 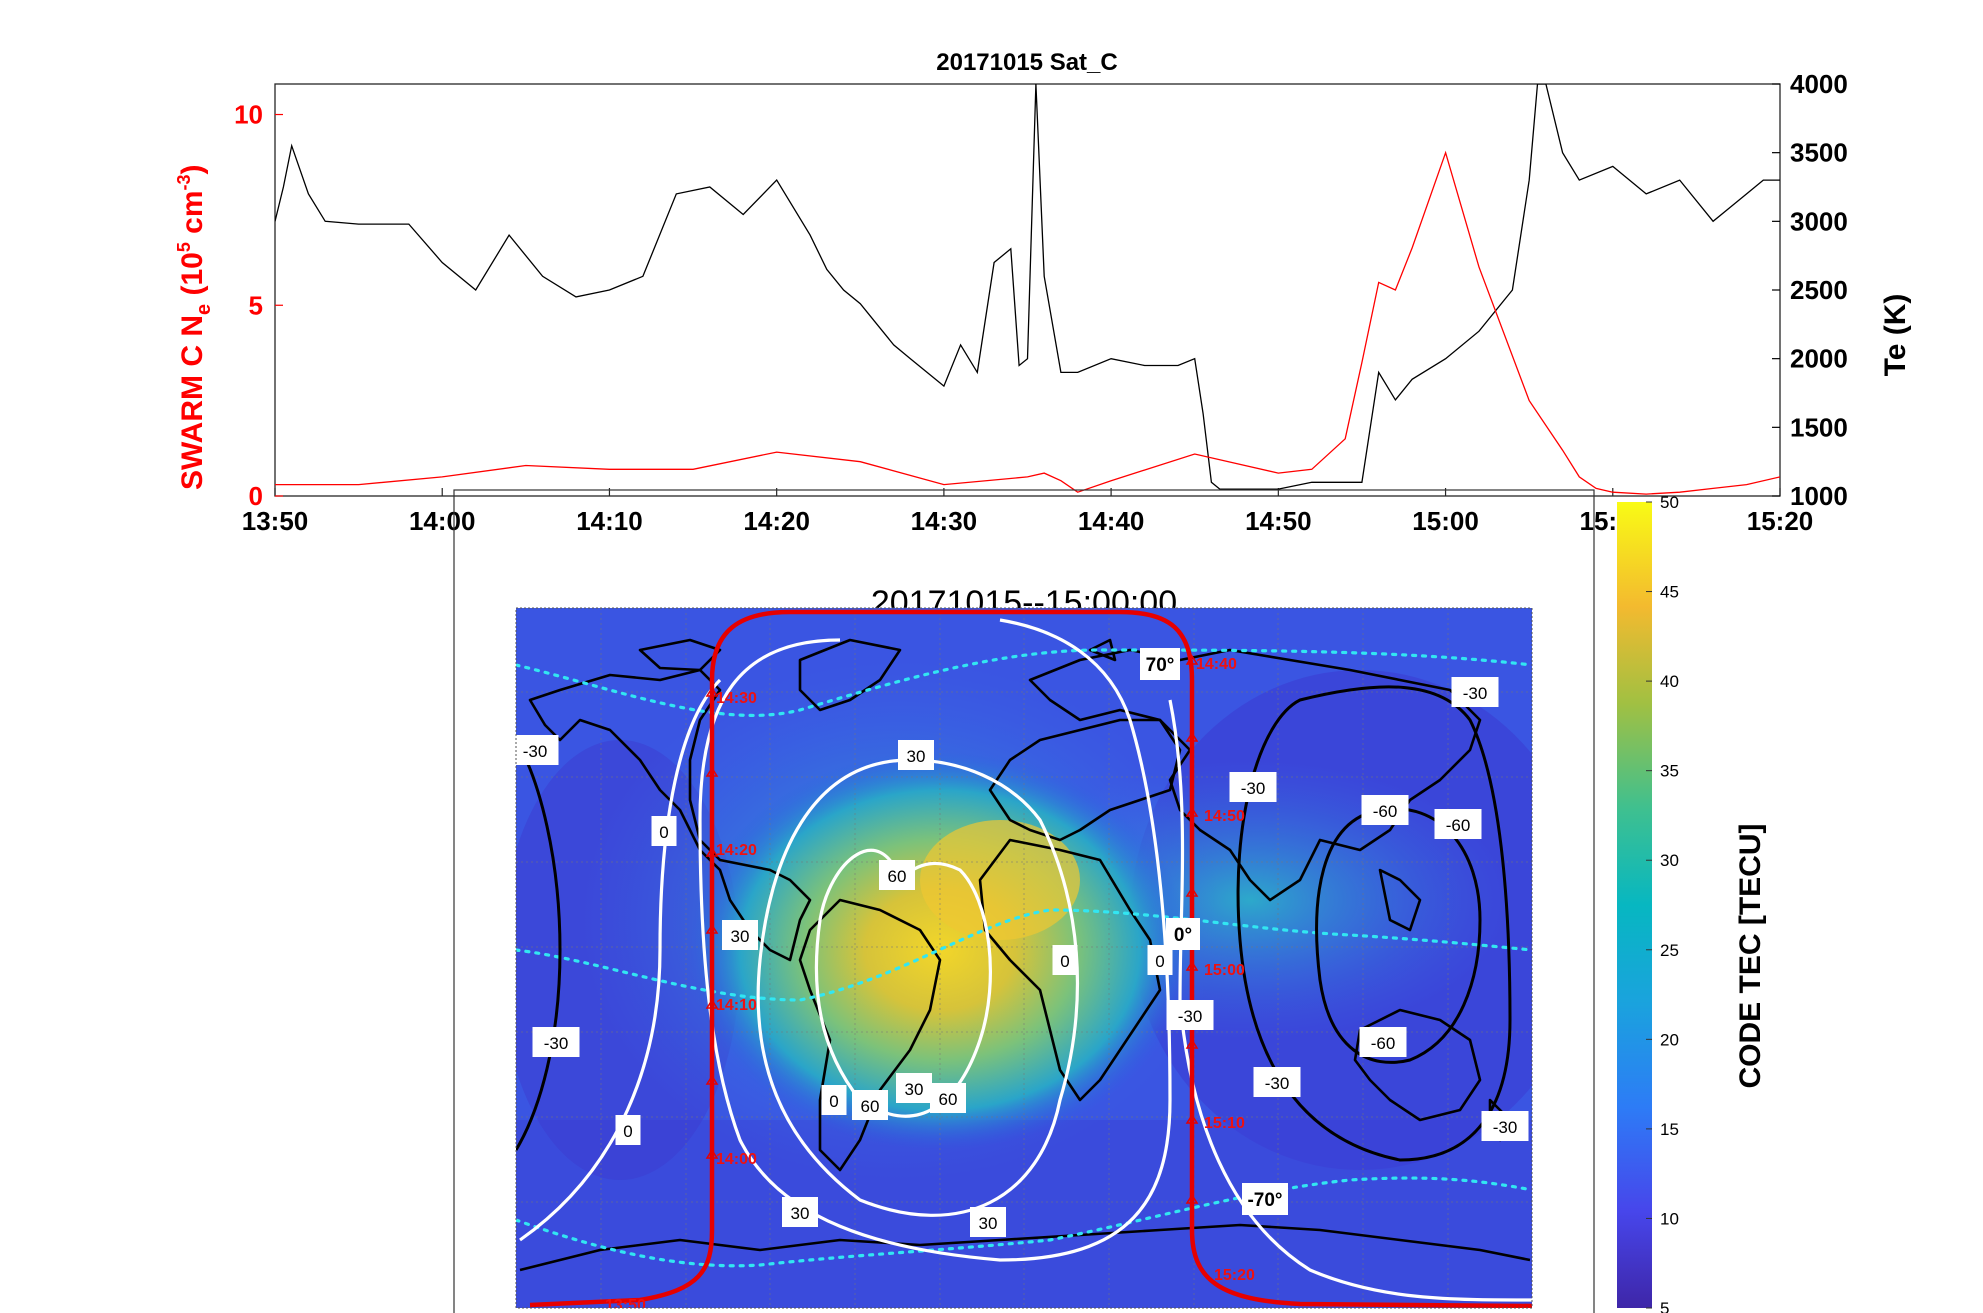 I want to click on orbit-time-label: 14:30, so click(x=736, y=698).